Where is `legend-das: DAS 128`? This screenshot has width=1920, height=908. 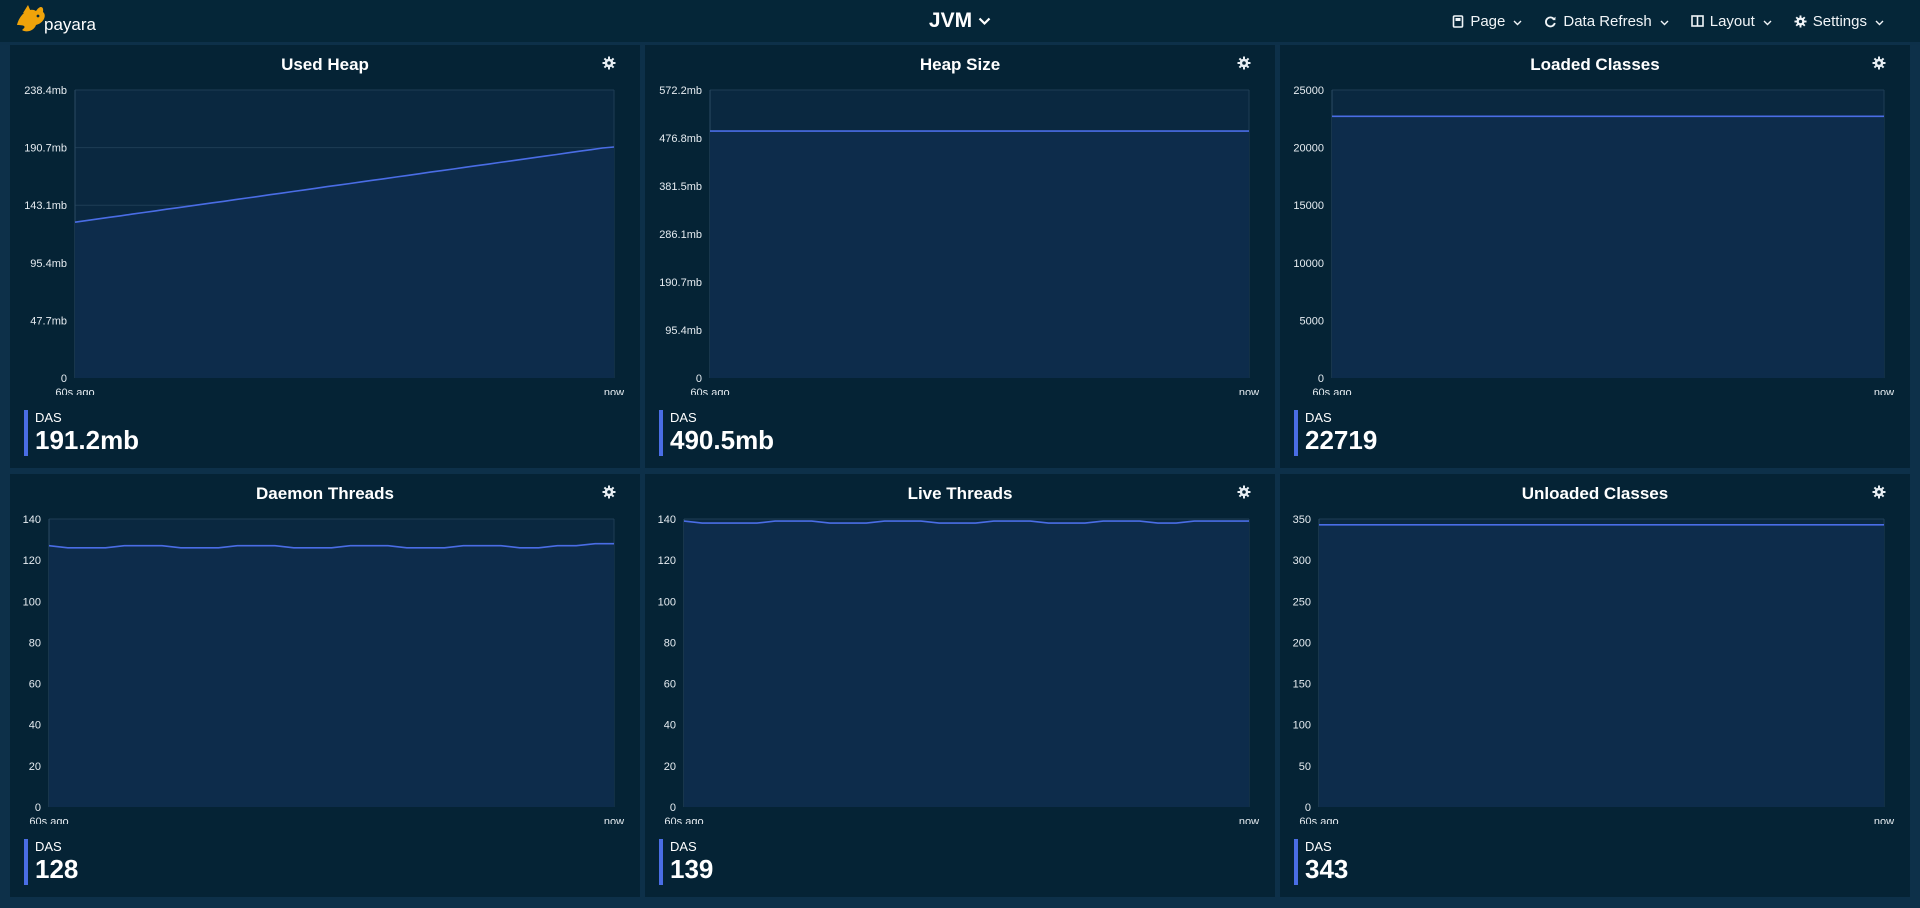 legend-das: DAS 128 is located at coordinates (51, 862).